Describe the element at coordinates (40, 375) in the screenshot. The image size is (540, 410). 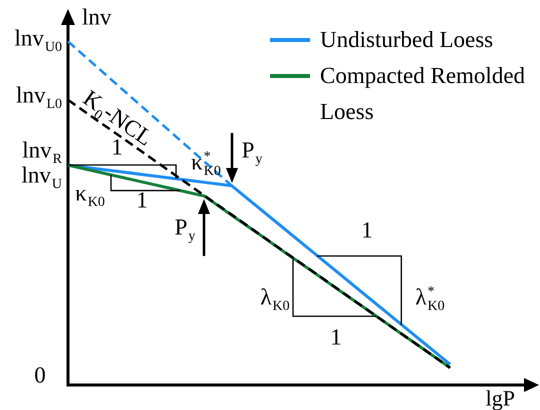
I see `text: 0` at that location.